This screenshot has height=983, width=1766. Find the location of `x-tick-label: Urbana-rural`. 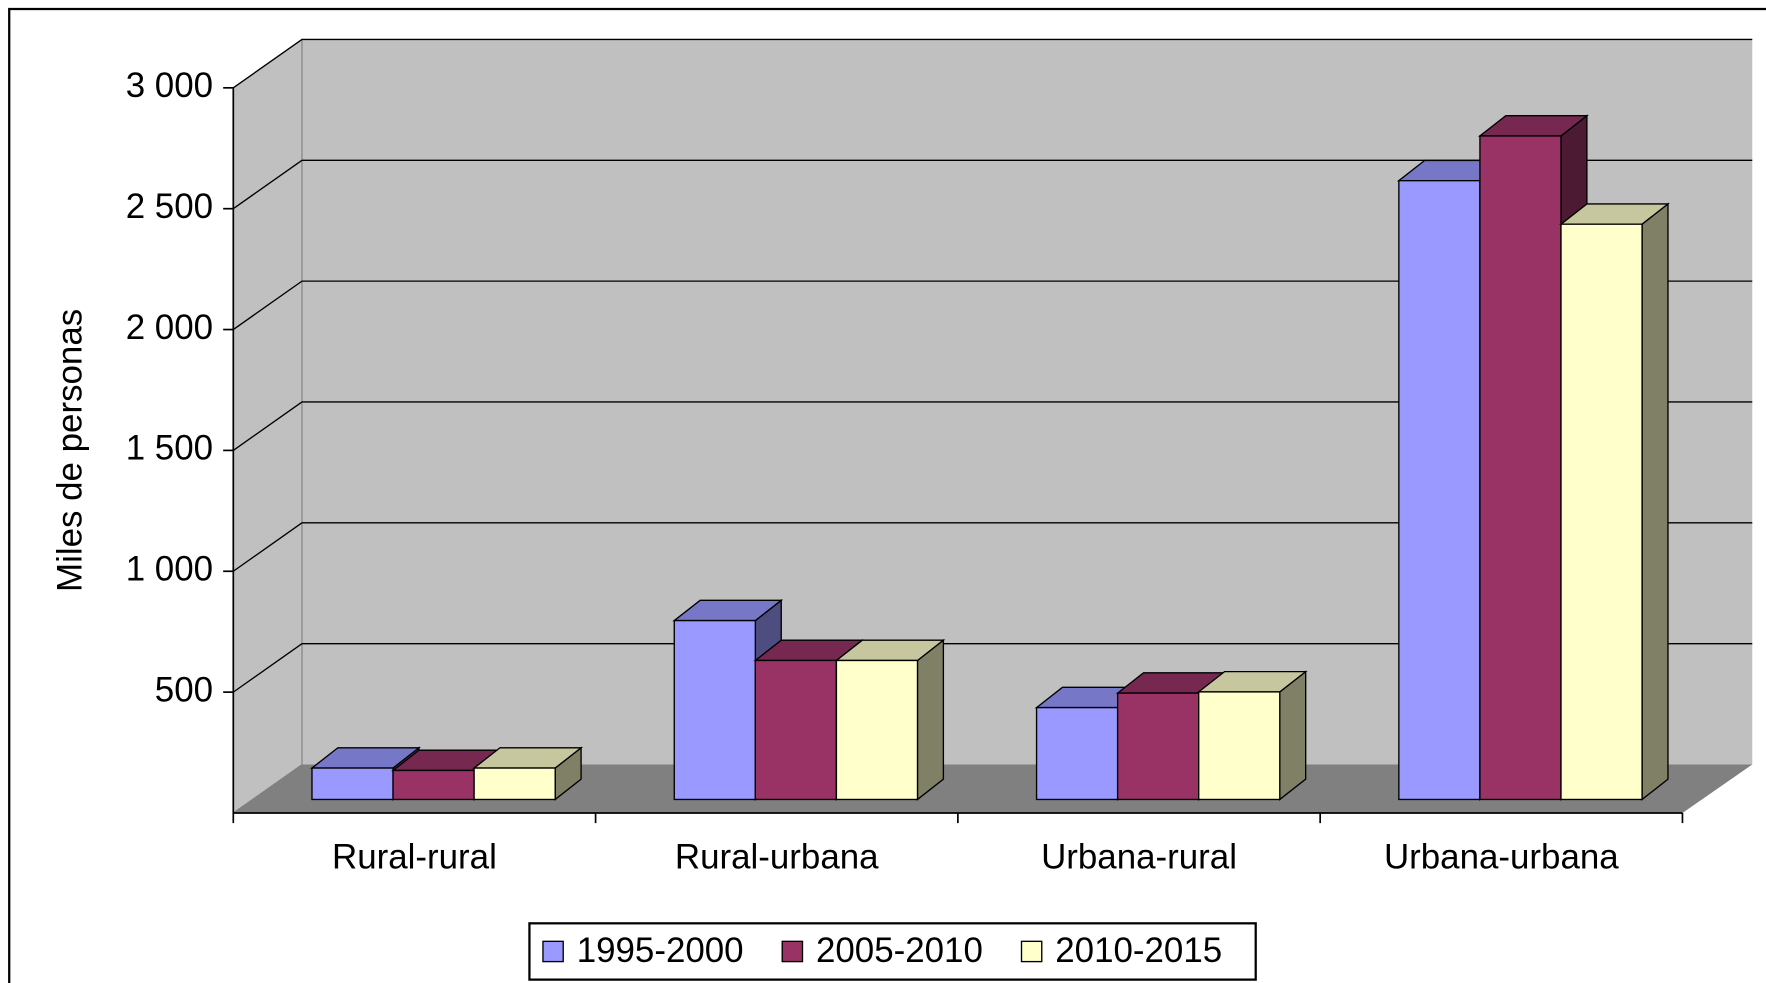

x-tick-label: Urbana-rural is located at coordinates (1139, 856).